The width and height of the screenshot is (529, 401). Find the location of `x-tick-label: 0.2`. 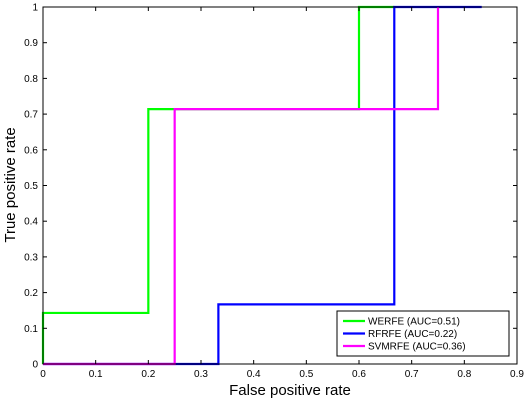

x-tick-label: 0.2 is located at coordinates (148, 374).